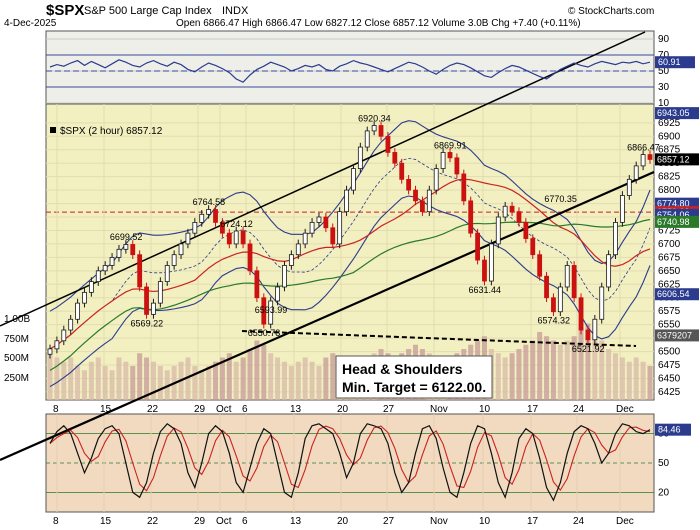  Describe the element at coordinates (533, 409) in the screenshot. I see `date-tick-label: 17` at that location.